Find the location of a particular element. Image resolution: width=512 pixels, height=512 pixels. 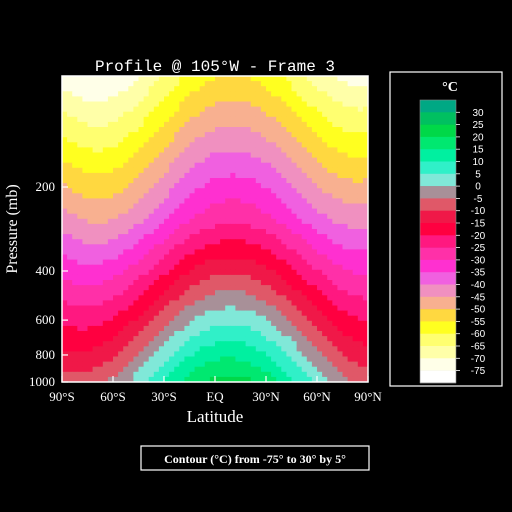

colorbar-label: 15 is located at coordinates (478, 150).